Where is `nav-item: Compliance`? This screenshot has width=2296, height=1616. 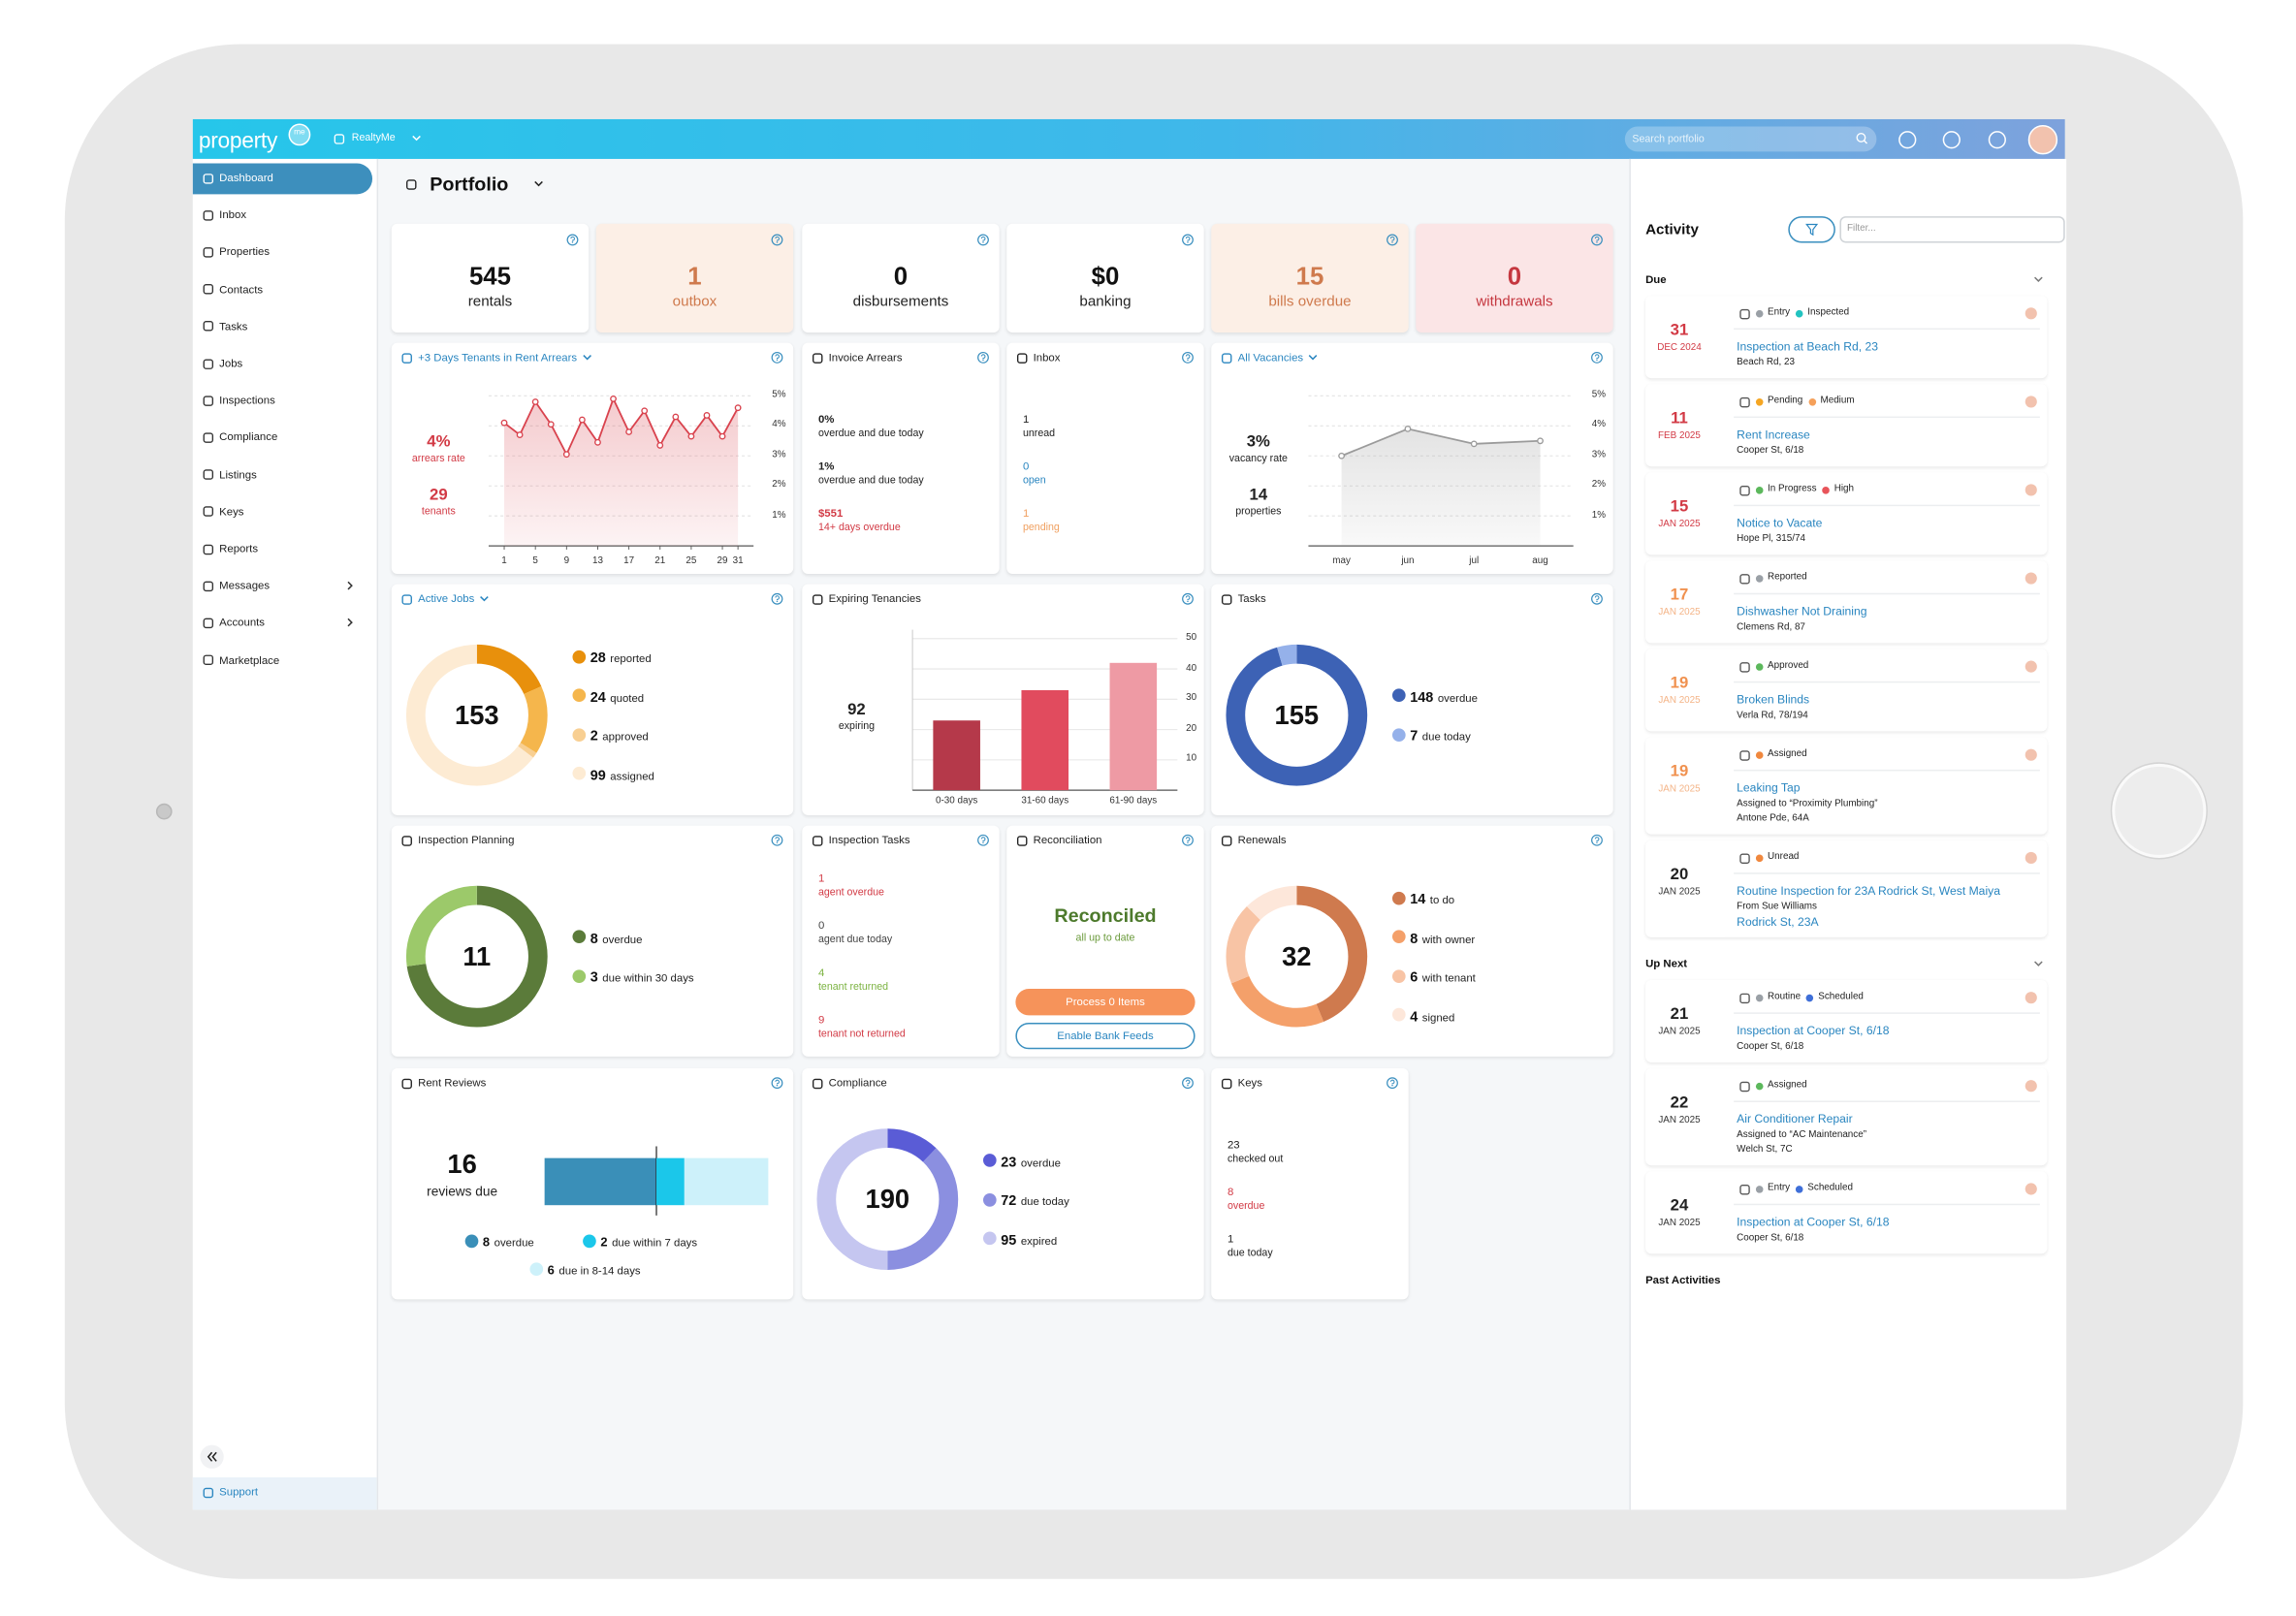 nav-item: Compliance is located at coordinates (249, 437).